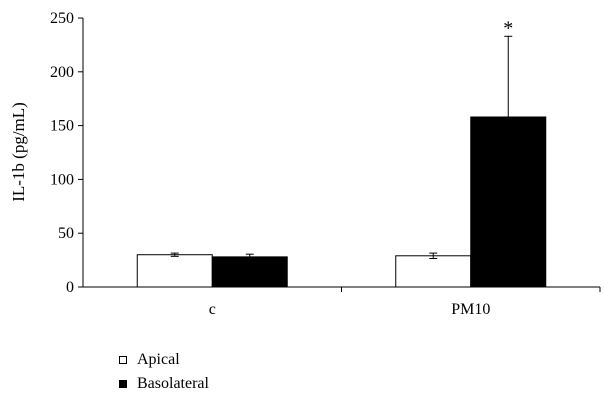  Describe the element at coordinates (158, 359) in the screenshot. I see `legend-label-apical: Apical` at that location.